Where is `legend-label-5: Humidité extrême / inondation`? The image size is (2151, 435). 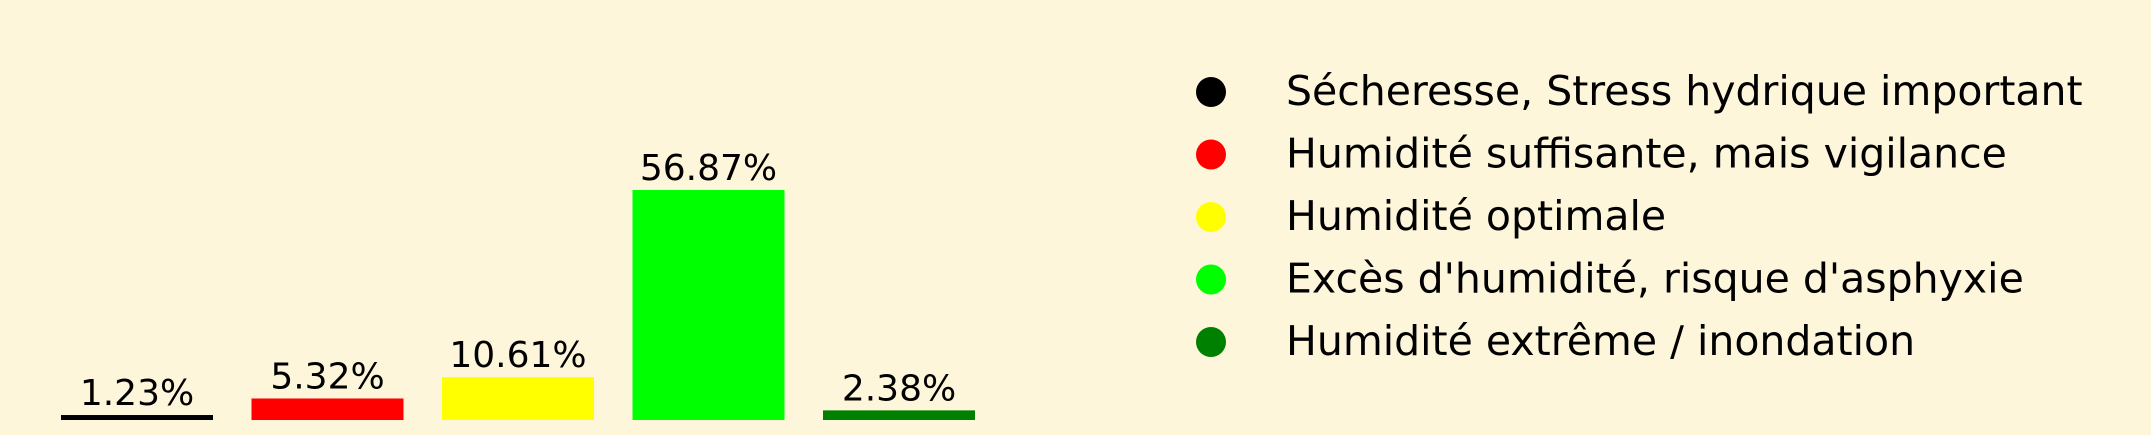 legend-label-5: Humidité extrême / inondation is located at coordinates (1600, 341).